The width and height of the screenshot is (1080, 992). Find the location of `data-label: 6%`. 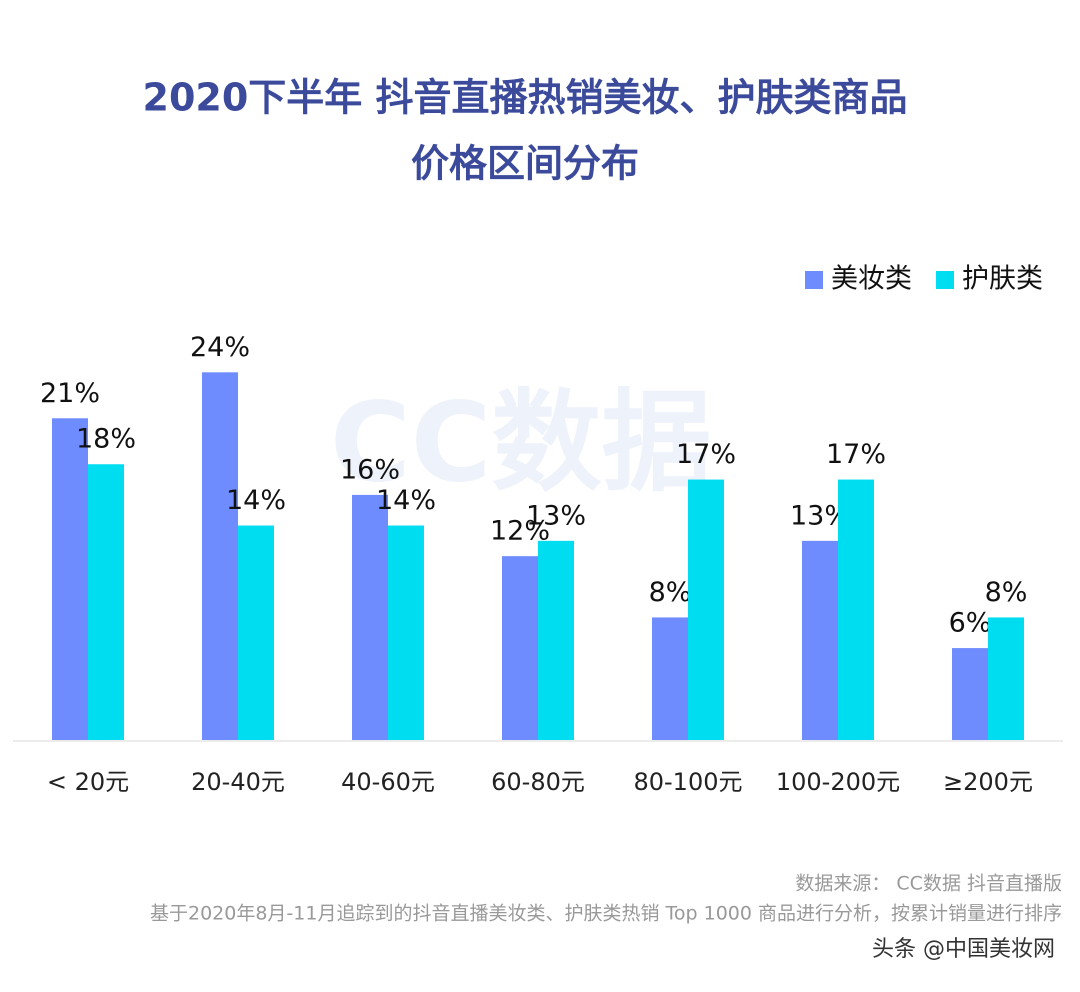

data-label: 6% is located at coordinates (970, 623).